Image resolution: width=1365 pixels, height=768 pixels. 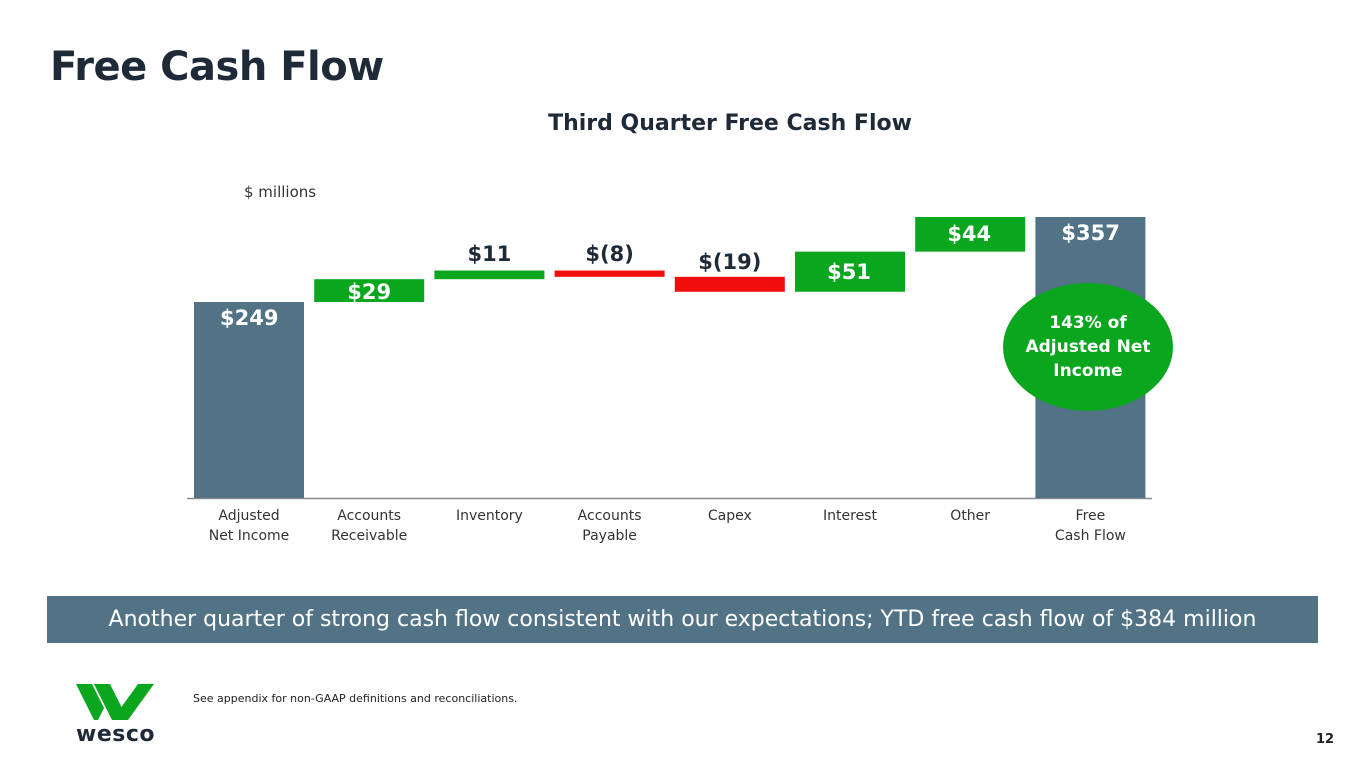 What do you see at coordinates (249, 526) in the screenshot?
I see `category-label-0: Adjusted Net Income` at bounding box center [249, 526].